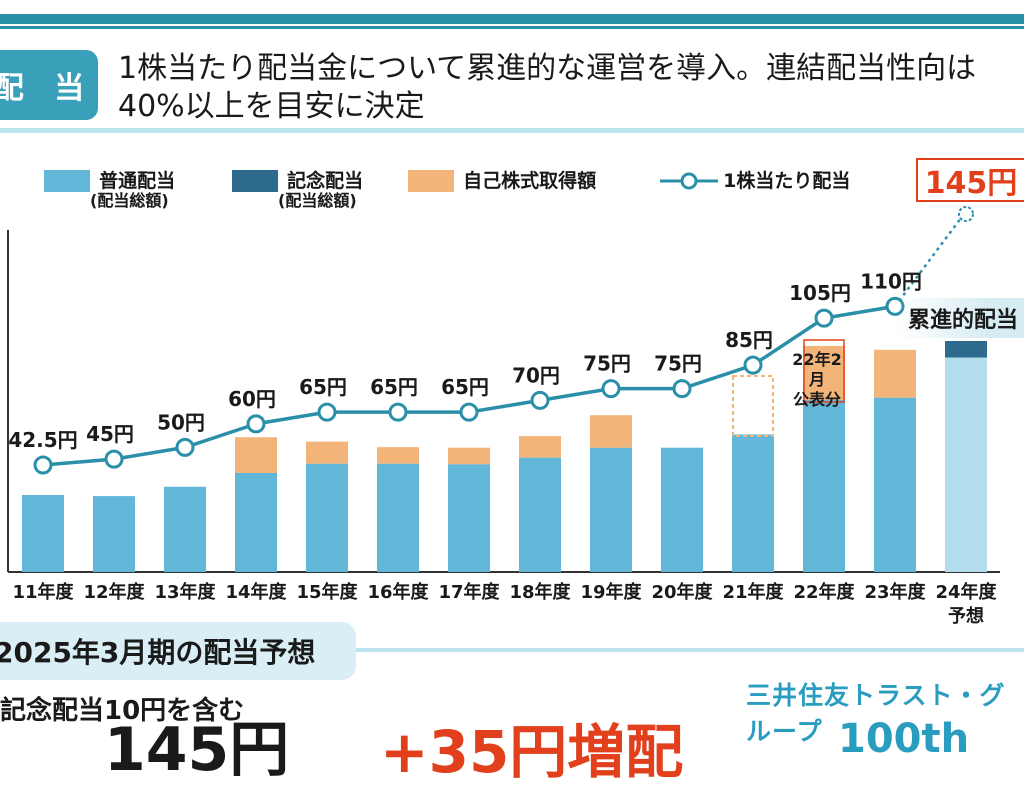  What do you see at coordinates (512, 650) in the screenshot?
I see `forecast-divider` at bounding box center [512, 650].